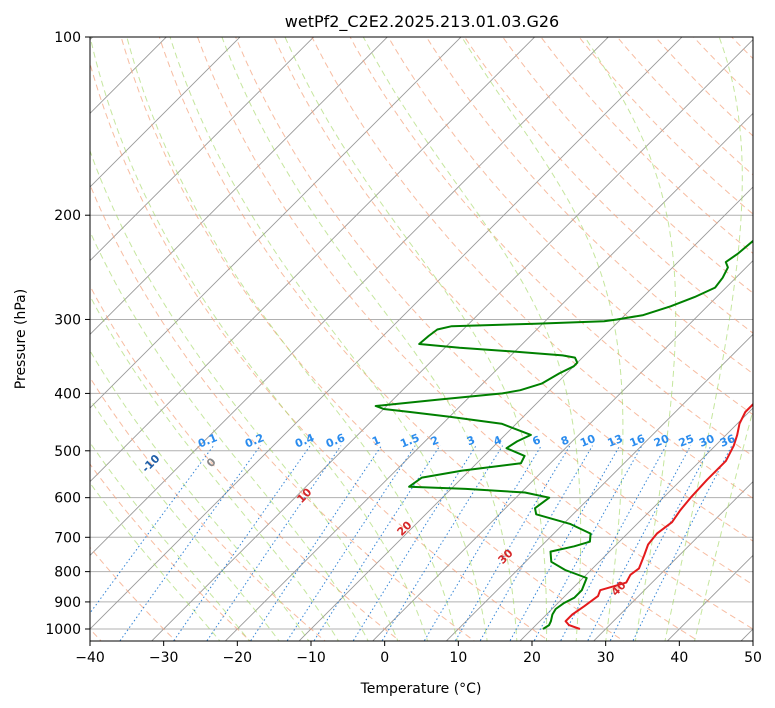 The height and width of the screenshot is (708, 775). What do you see at coordinates (67, 216) in the screenshot?
I see `y-tick-label: 200` at bounding box center [67, 216].